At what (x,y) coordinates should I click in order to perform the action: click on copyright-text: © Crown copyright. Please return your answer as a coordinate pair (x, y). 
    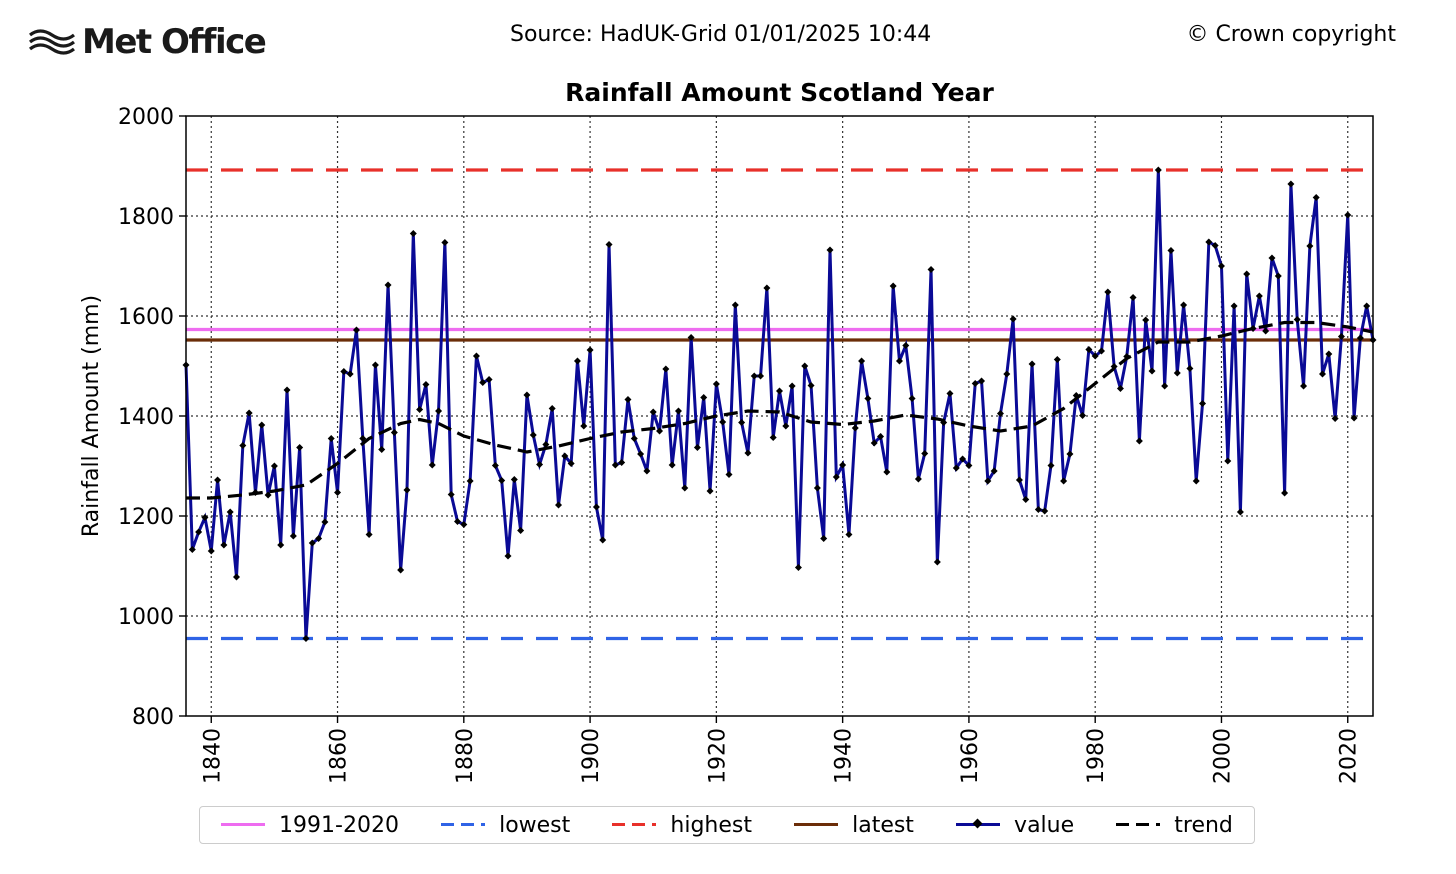
    Looking at the image, I should click on (1291, 34).